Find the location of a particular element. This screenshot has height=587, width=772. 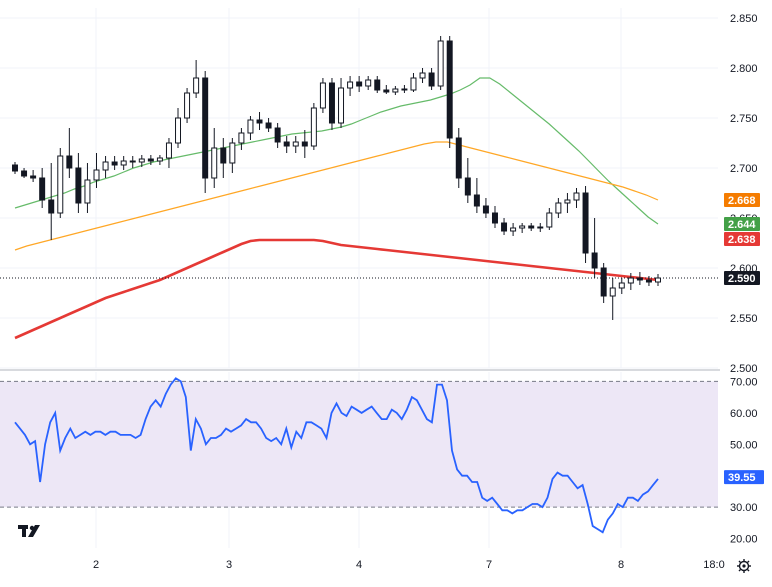

x-tick-label: 4 is located at coordinates (359, 565).